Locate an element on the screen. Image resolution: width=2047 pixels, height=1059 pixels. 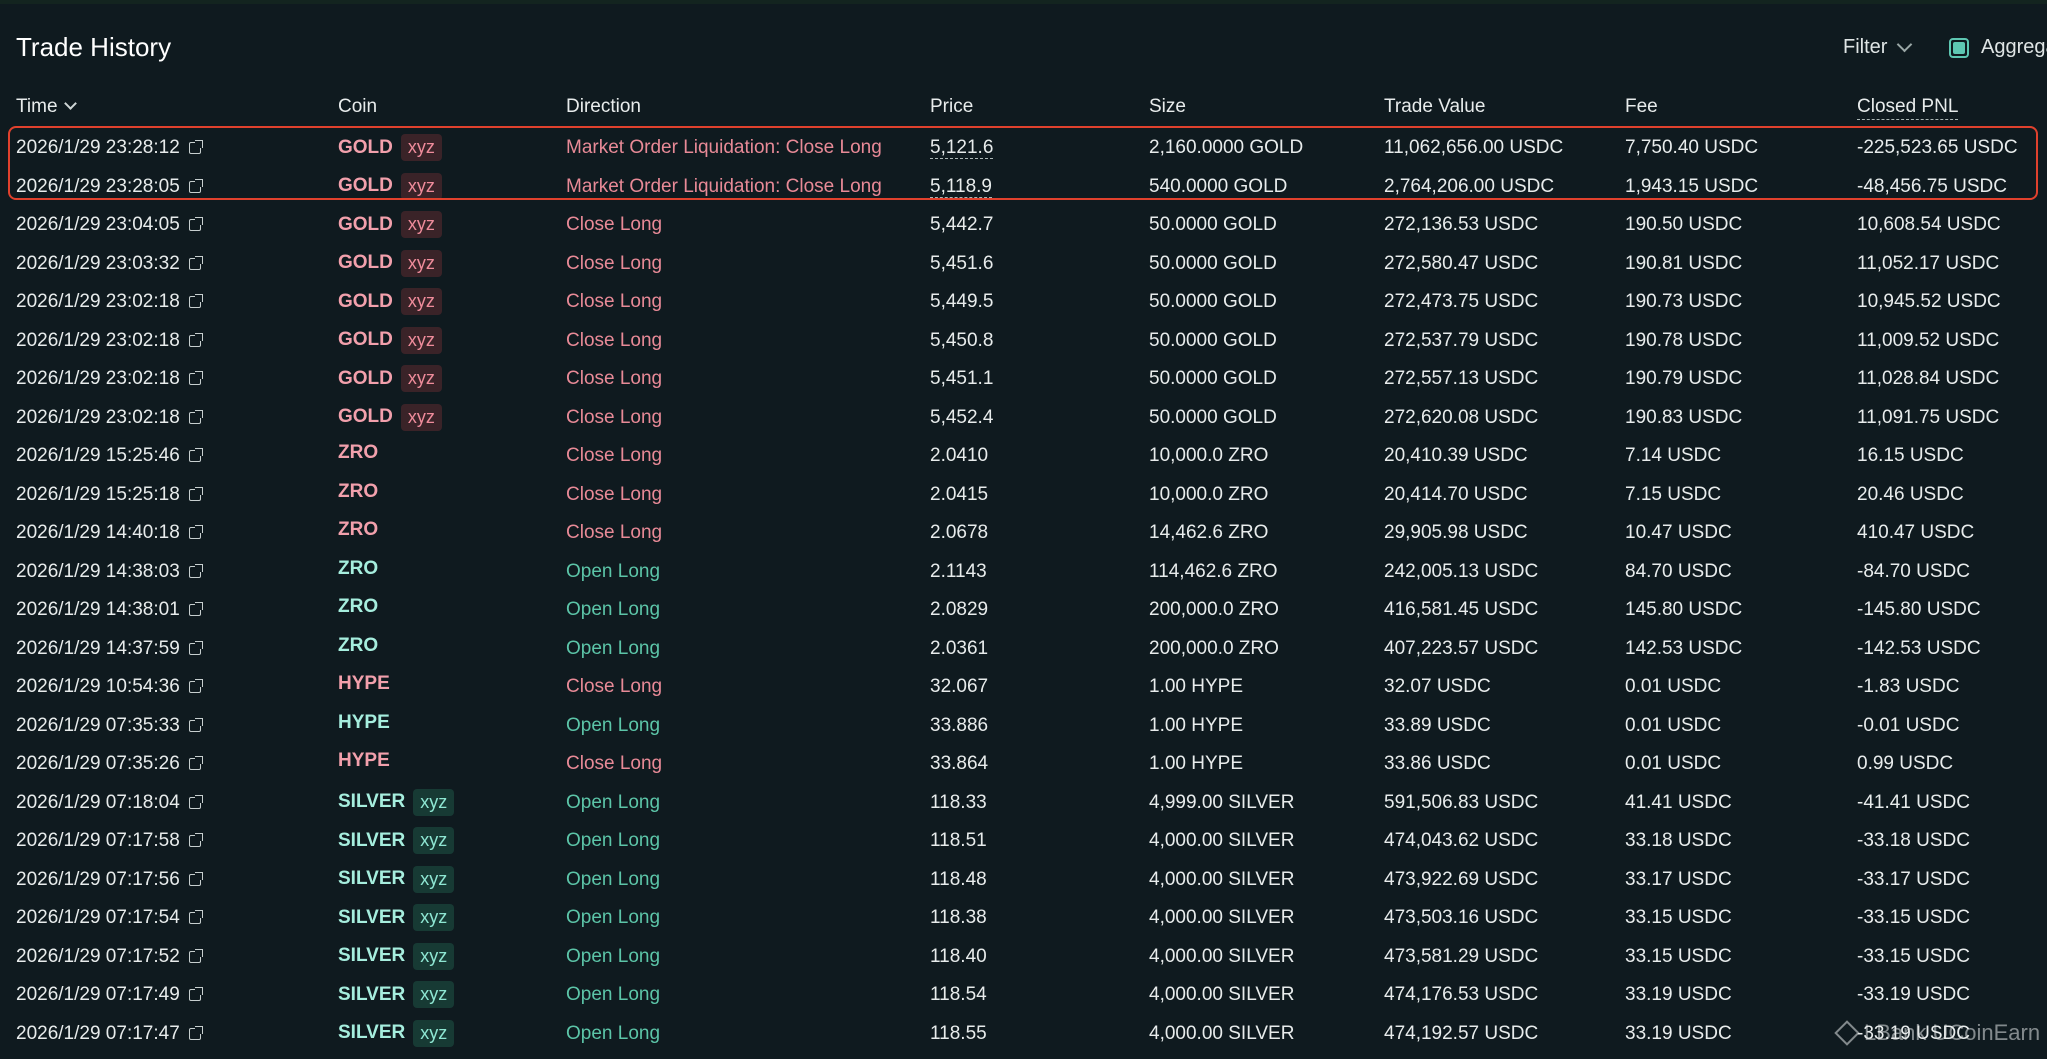
direction-text: Market Order Liquidation: Close Long is located at coordinates (724, 186).